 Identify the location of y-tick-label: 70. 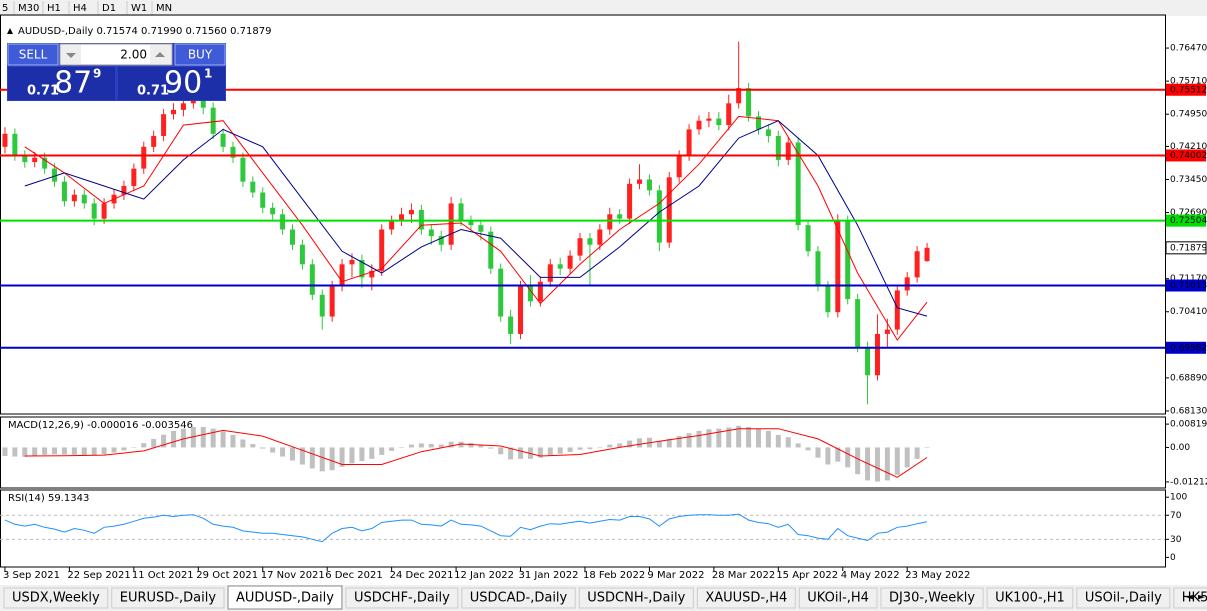
(1176, 516).